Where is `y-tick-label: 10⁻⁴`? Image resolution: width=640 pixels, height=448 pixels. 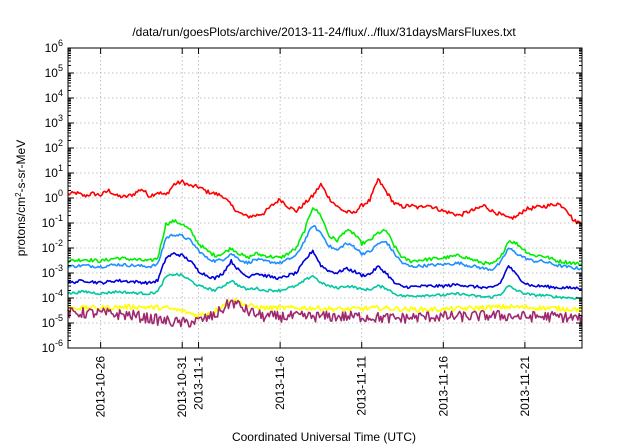
y-tick-label: 10⁻⁴ is located at coordinates (52, 296).